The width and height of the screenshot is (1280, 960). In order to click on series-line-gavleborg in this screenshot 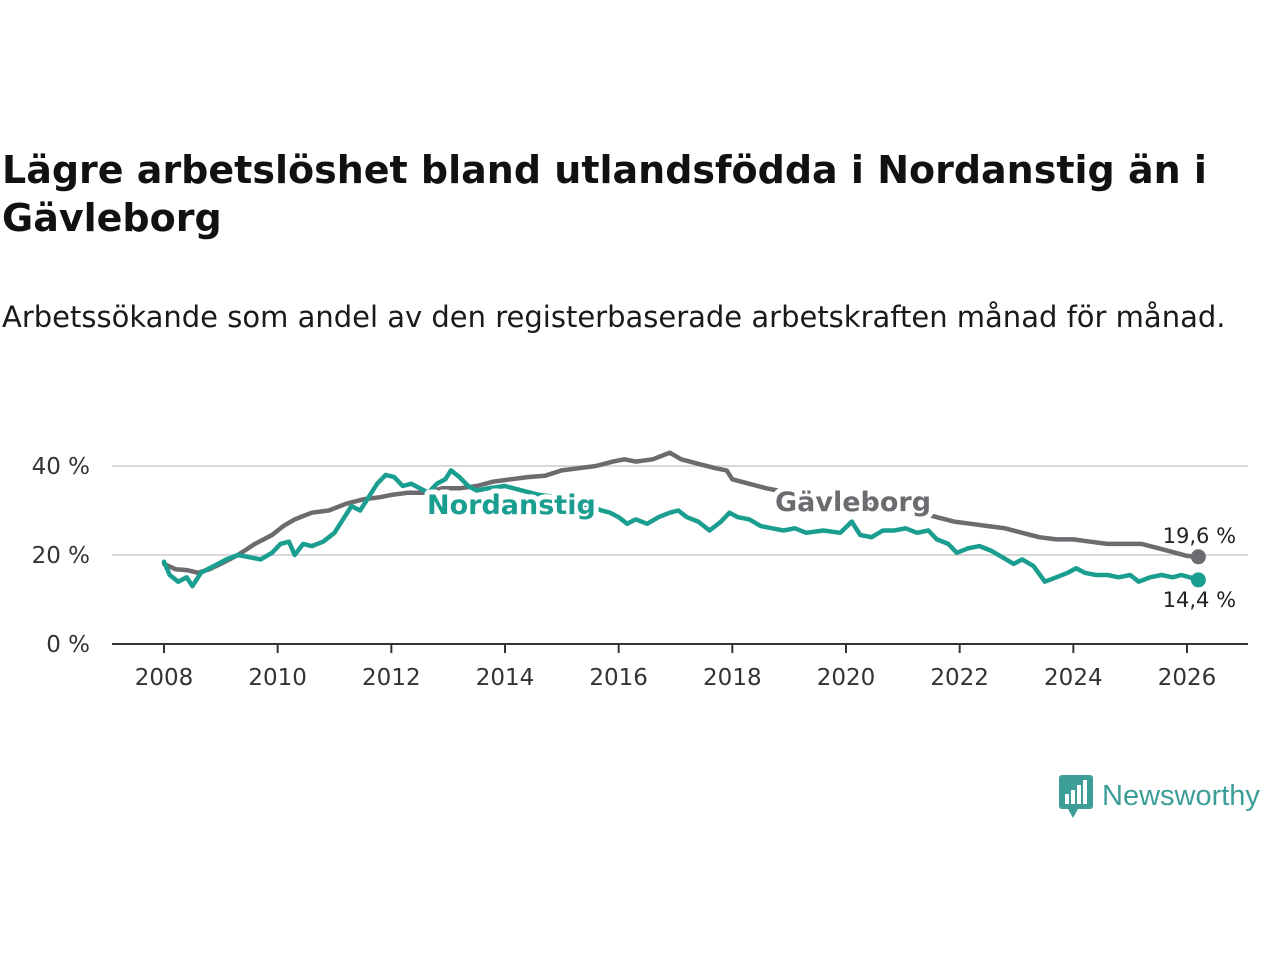, I will do `click(681, 513)`.